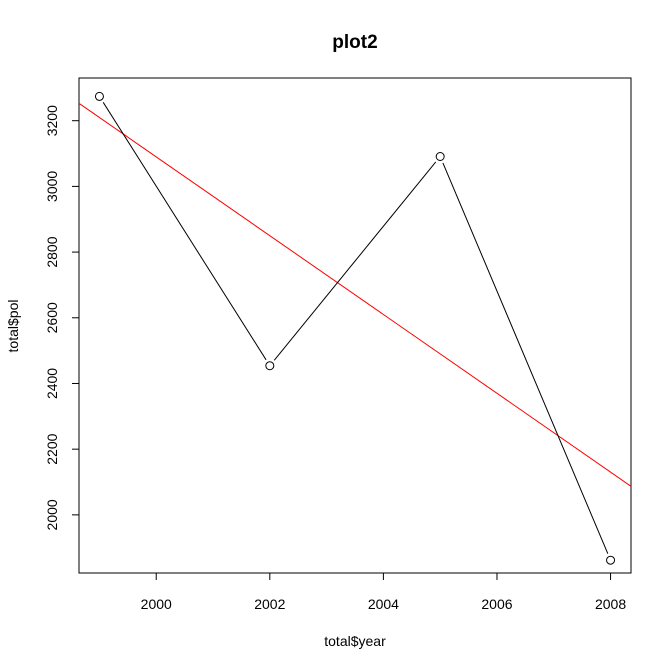 The width and height of the screenshot is (672, 672). What do you see at coordinates (496, 604) in the screenshot?
I see `x-tick-label: 2006` at bounding box center [496, 604].